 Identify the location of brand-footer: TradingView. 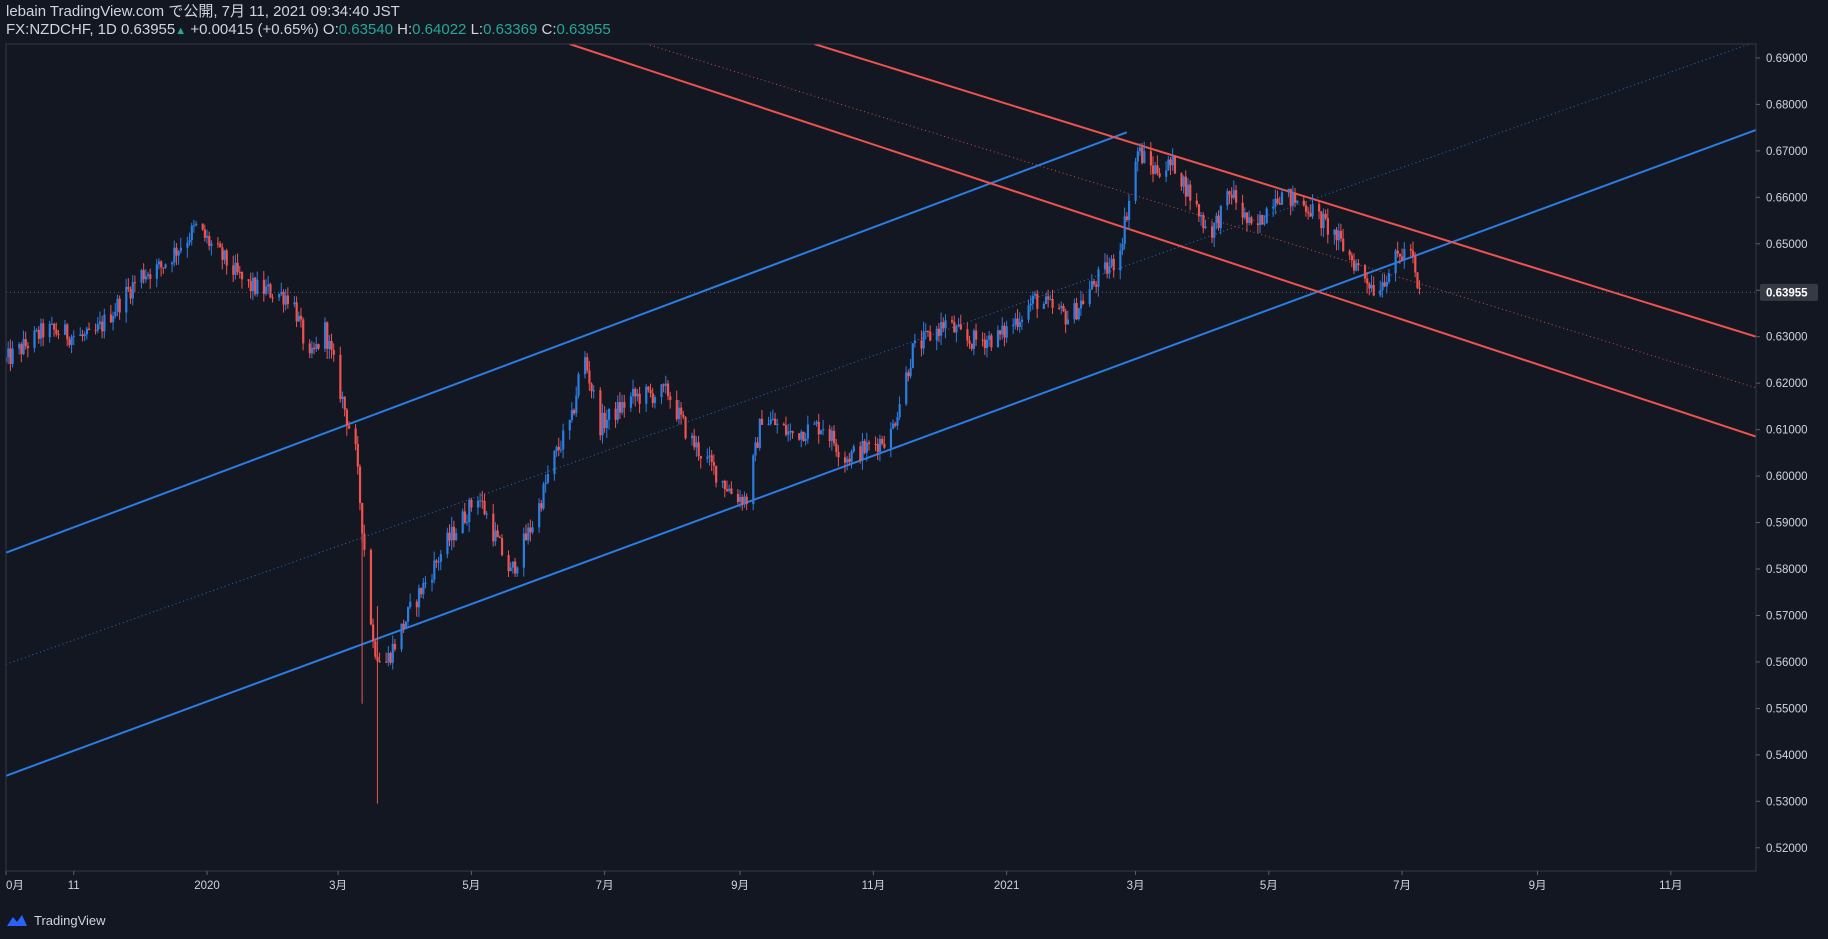
(56, 920).